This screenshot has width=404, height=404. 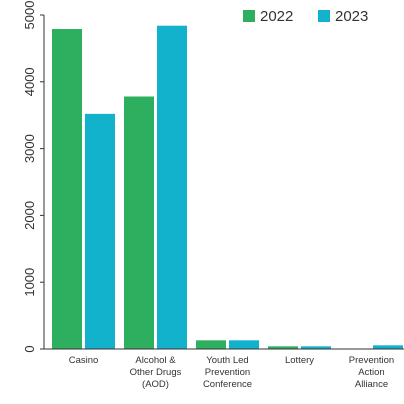 I want to click on x-tick-label: Prevention Action Alliance, so click(x=371, y=372).